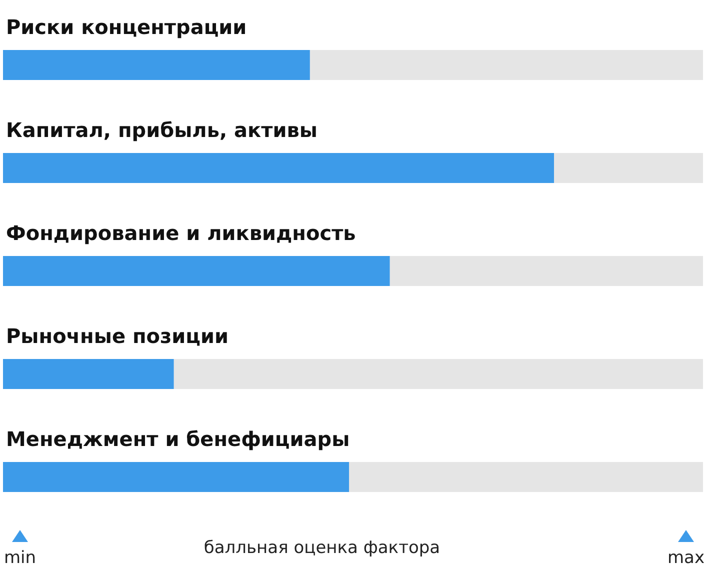 Image resolution: width=707 pixels, height=576 pixels. What do you see at coordinates (162, 130) in the screenshot?
I see `y-tick-label: Капитал, прибыль, активы` at bounding box center [162, 130].